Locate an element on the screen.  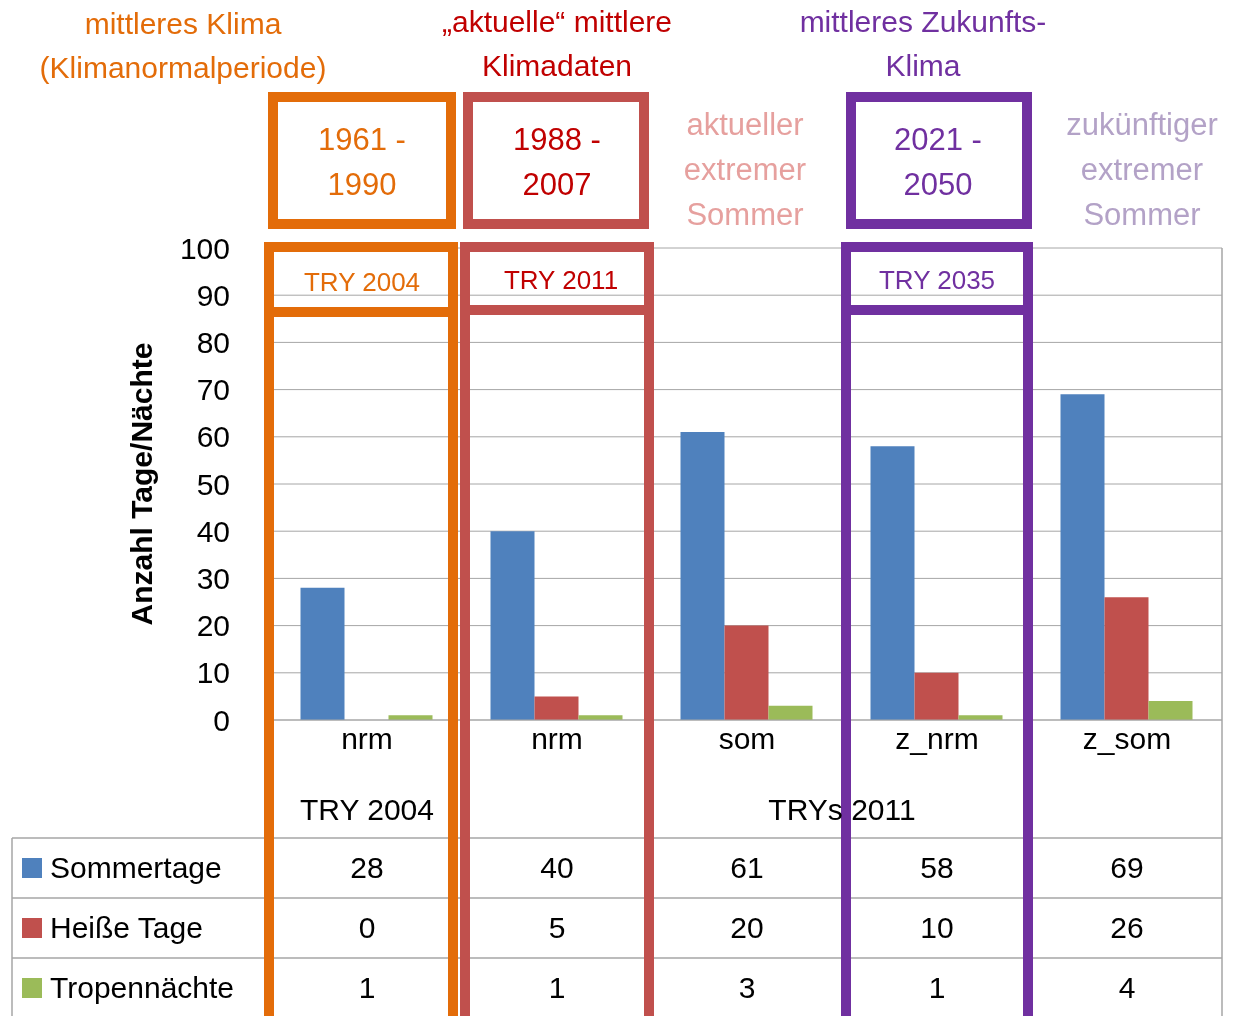
data-label: 61 is located at coordinates (747, 868).